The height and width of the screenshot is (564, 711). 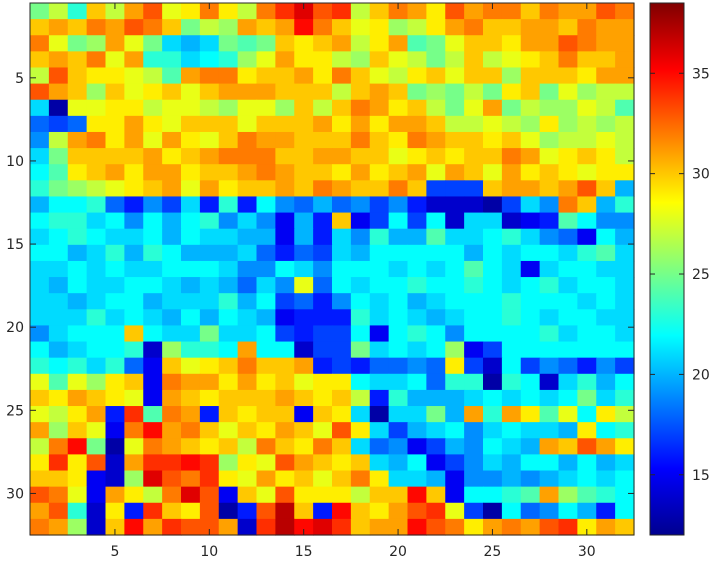 What do you see at coordinates (15, 162) in the screenshot?
I see `y-tick-label: 10` at bounding box center [15, 162].